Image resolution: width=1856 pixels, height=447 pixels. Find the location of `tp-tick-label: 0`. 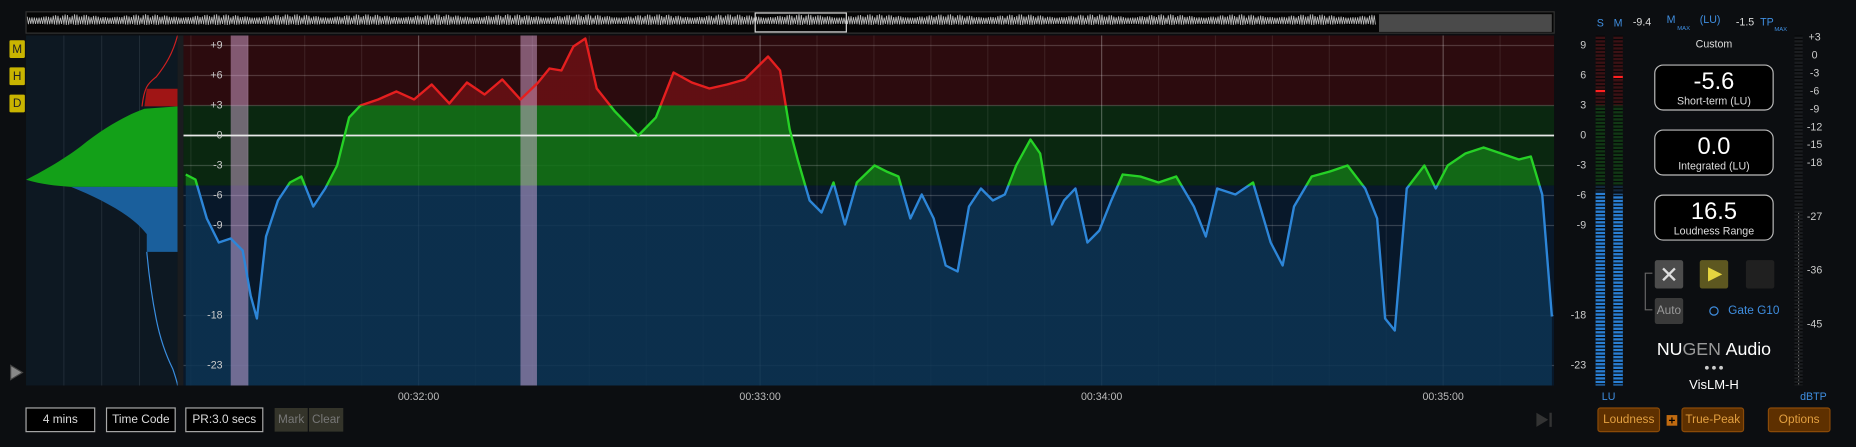

tp-tick-label: 0 is located at coordinates (1815, 56).